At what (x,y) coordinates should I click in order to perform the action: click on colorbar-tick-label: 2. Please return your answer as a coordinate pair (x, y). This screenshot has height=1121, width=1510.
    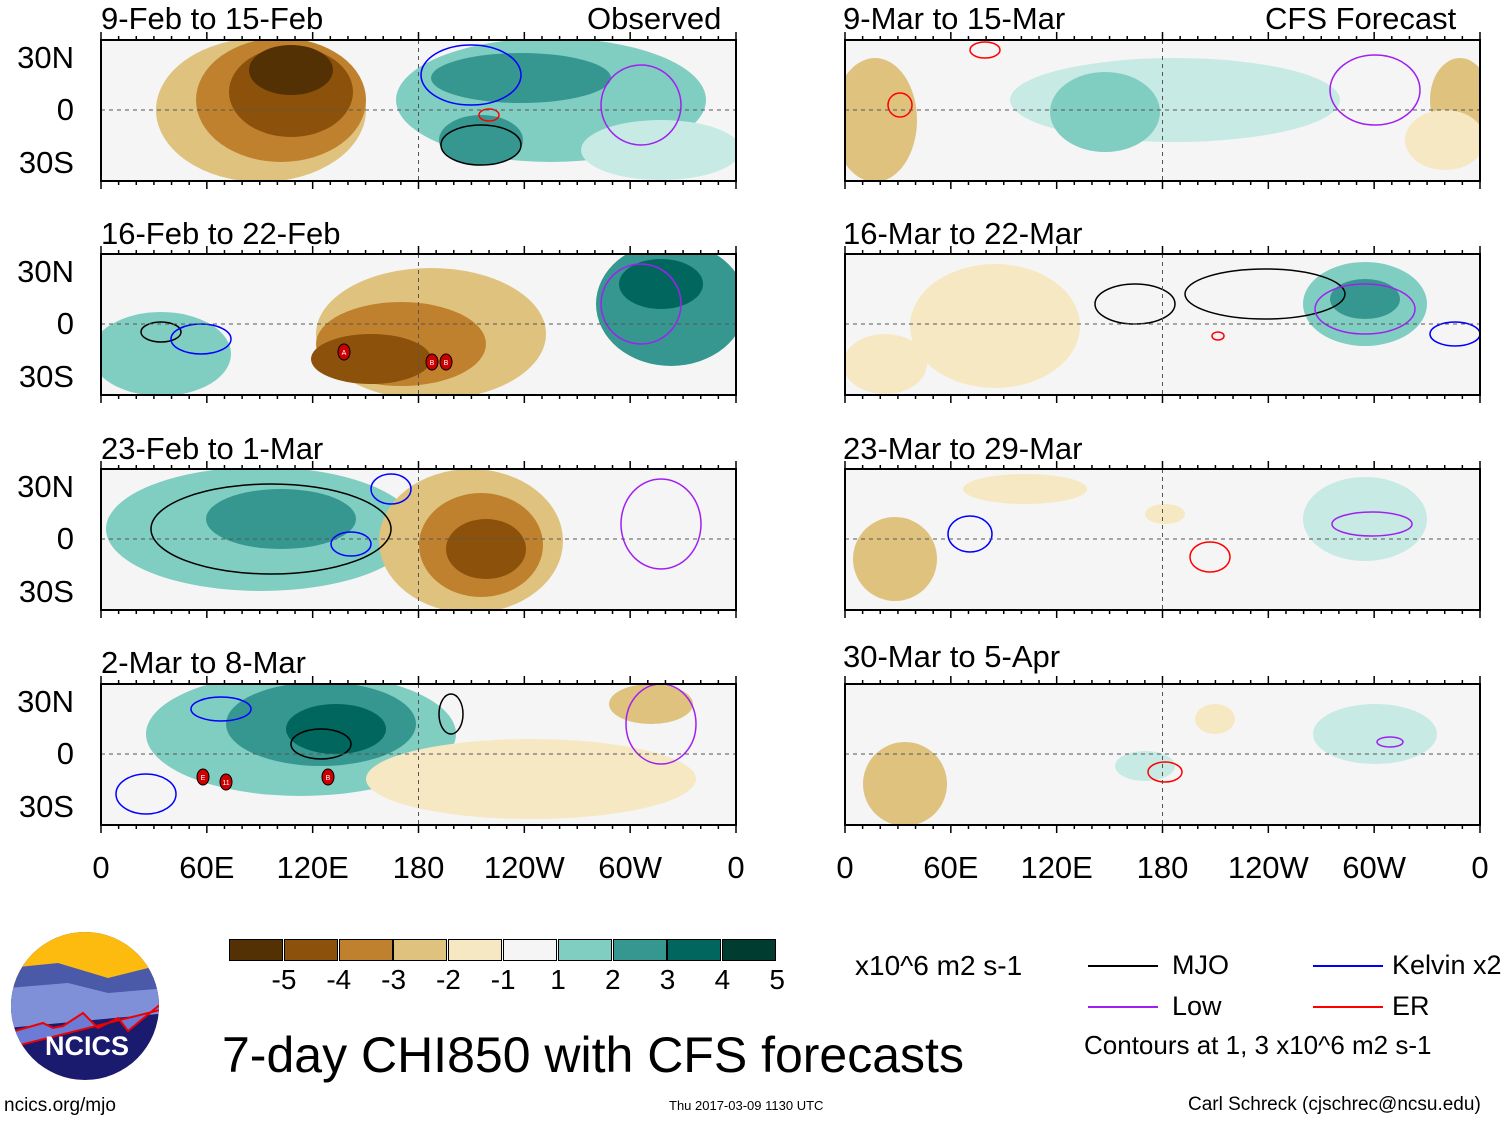
    Looking at the image, I should click on (613, 979).